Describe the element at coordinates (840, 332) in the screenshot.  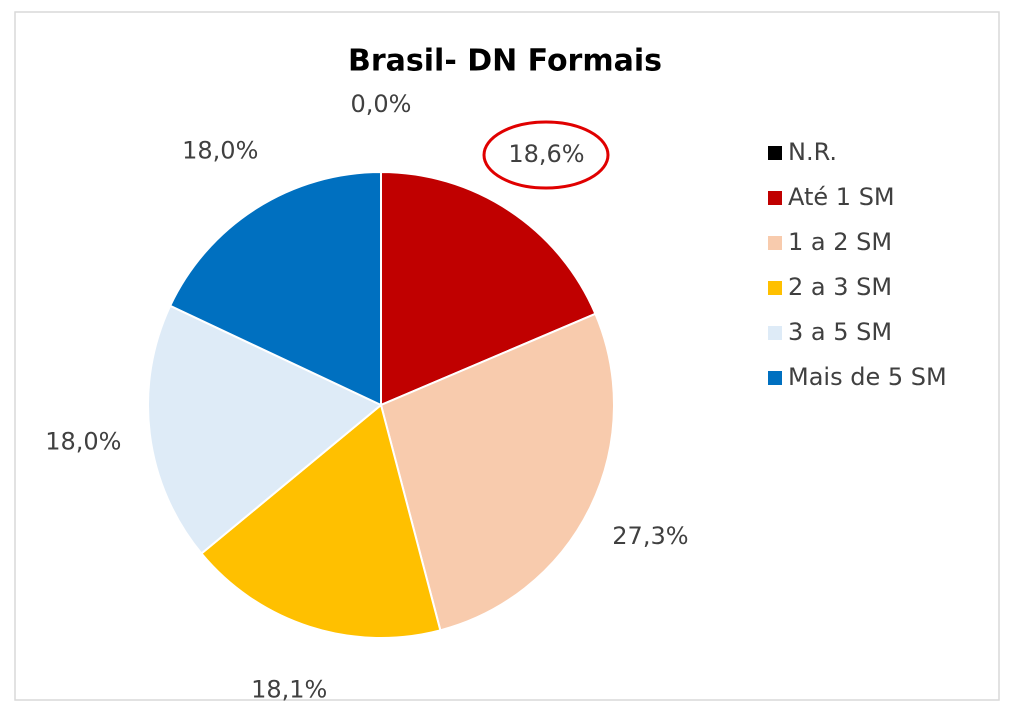
I see `legend-label: 3 a 5 SM` at that location.